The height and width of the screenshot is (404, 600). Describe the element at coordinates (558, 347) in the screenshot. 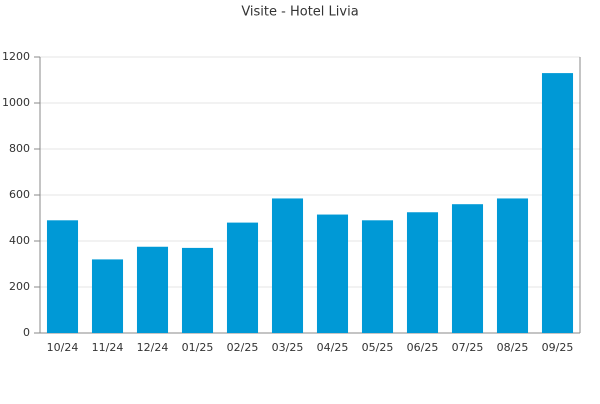

I see `x-tick-label: 09/25` at that location.